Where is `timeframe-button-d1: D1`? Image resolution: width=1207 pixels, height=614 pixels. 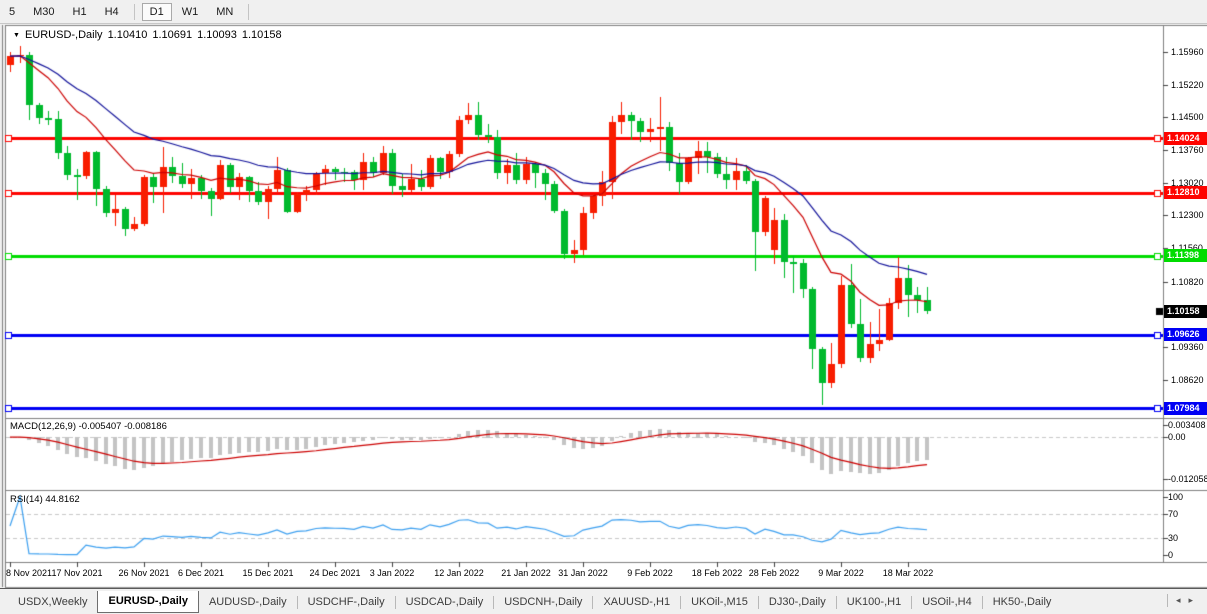
timeframe-button-d1: D1 is located at coordinates (156, 11).